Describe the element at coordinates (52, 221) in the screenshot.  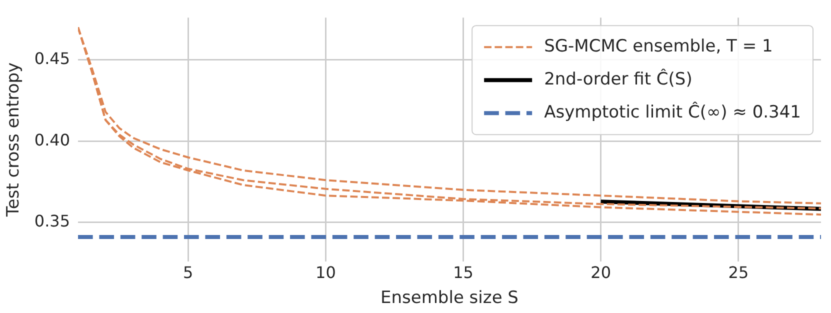
I see `y-tick-label: 0.35` at that location.